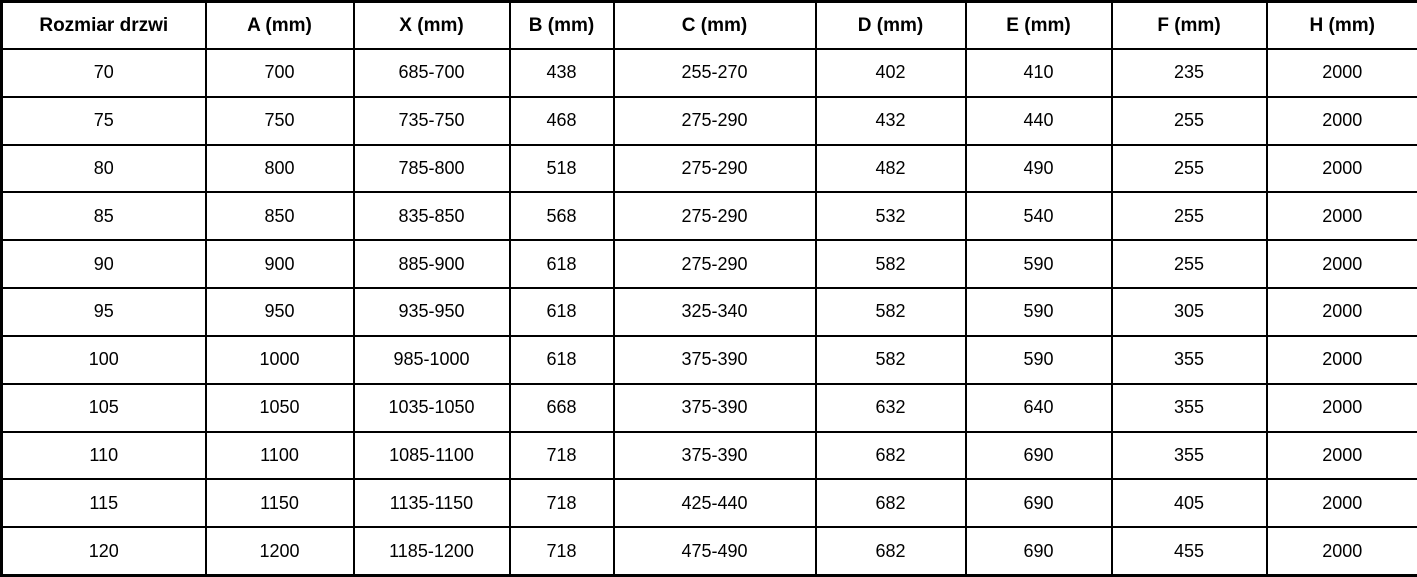 Image resolution: width=1417 pixels, height=577 pixels. Describe the element at coordinates (279, 168) in the screenshot. I see `table-cell: 800` at that location.